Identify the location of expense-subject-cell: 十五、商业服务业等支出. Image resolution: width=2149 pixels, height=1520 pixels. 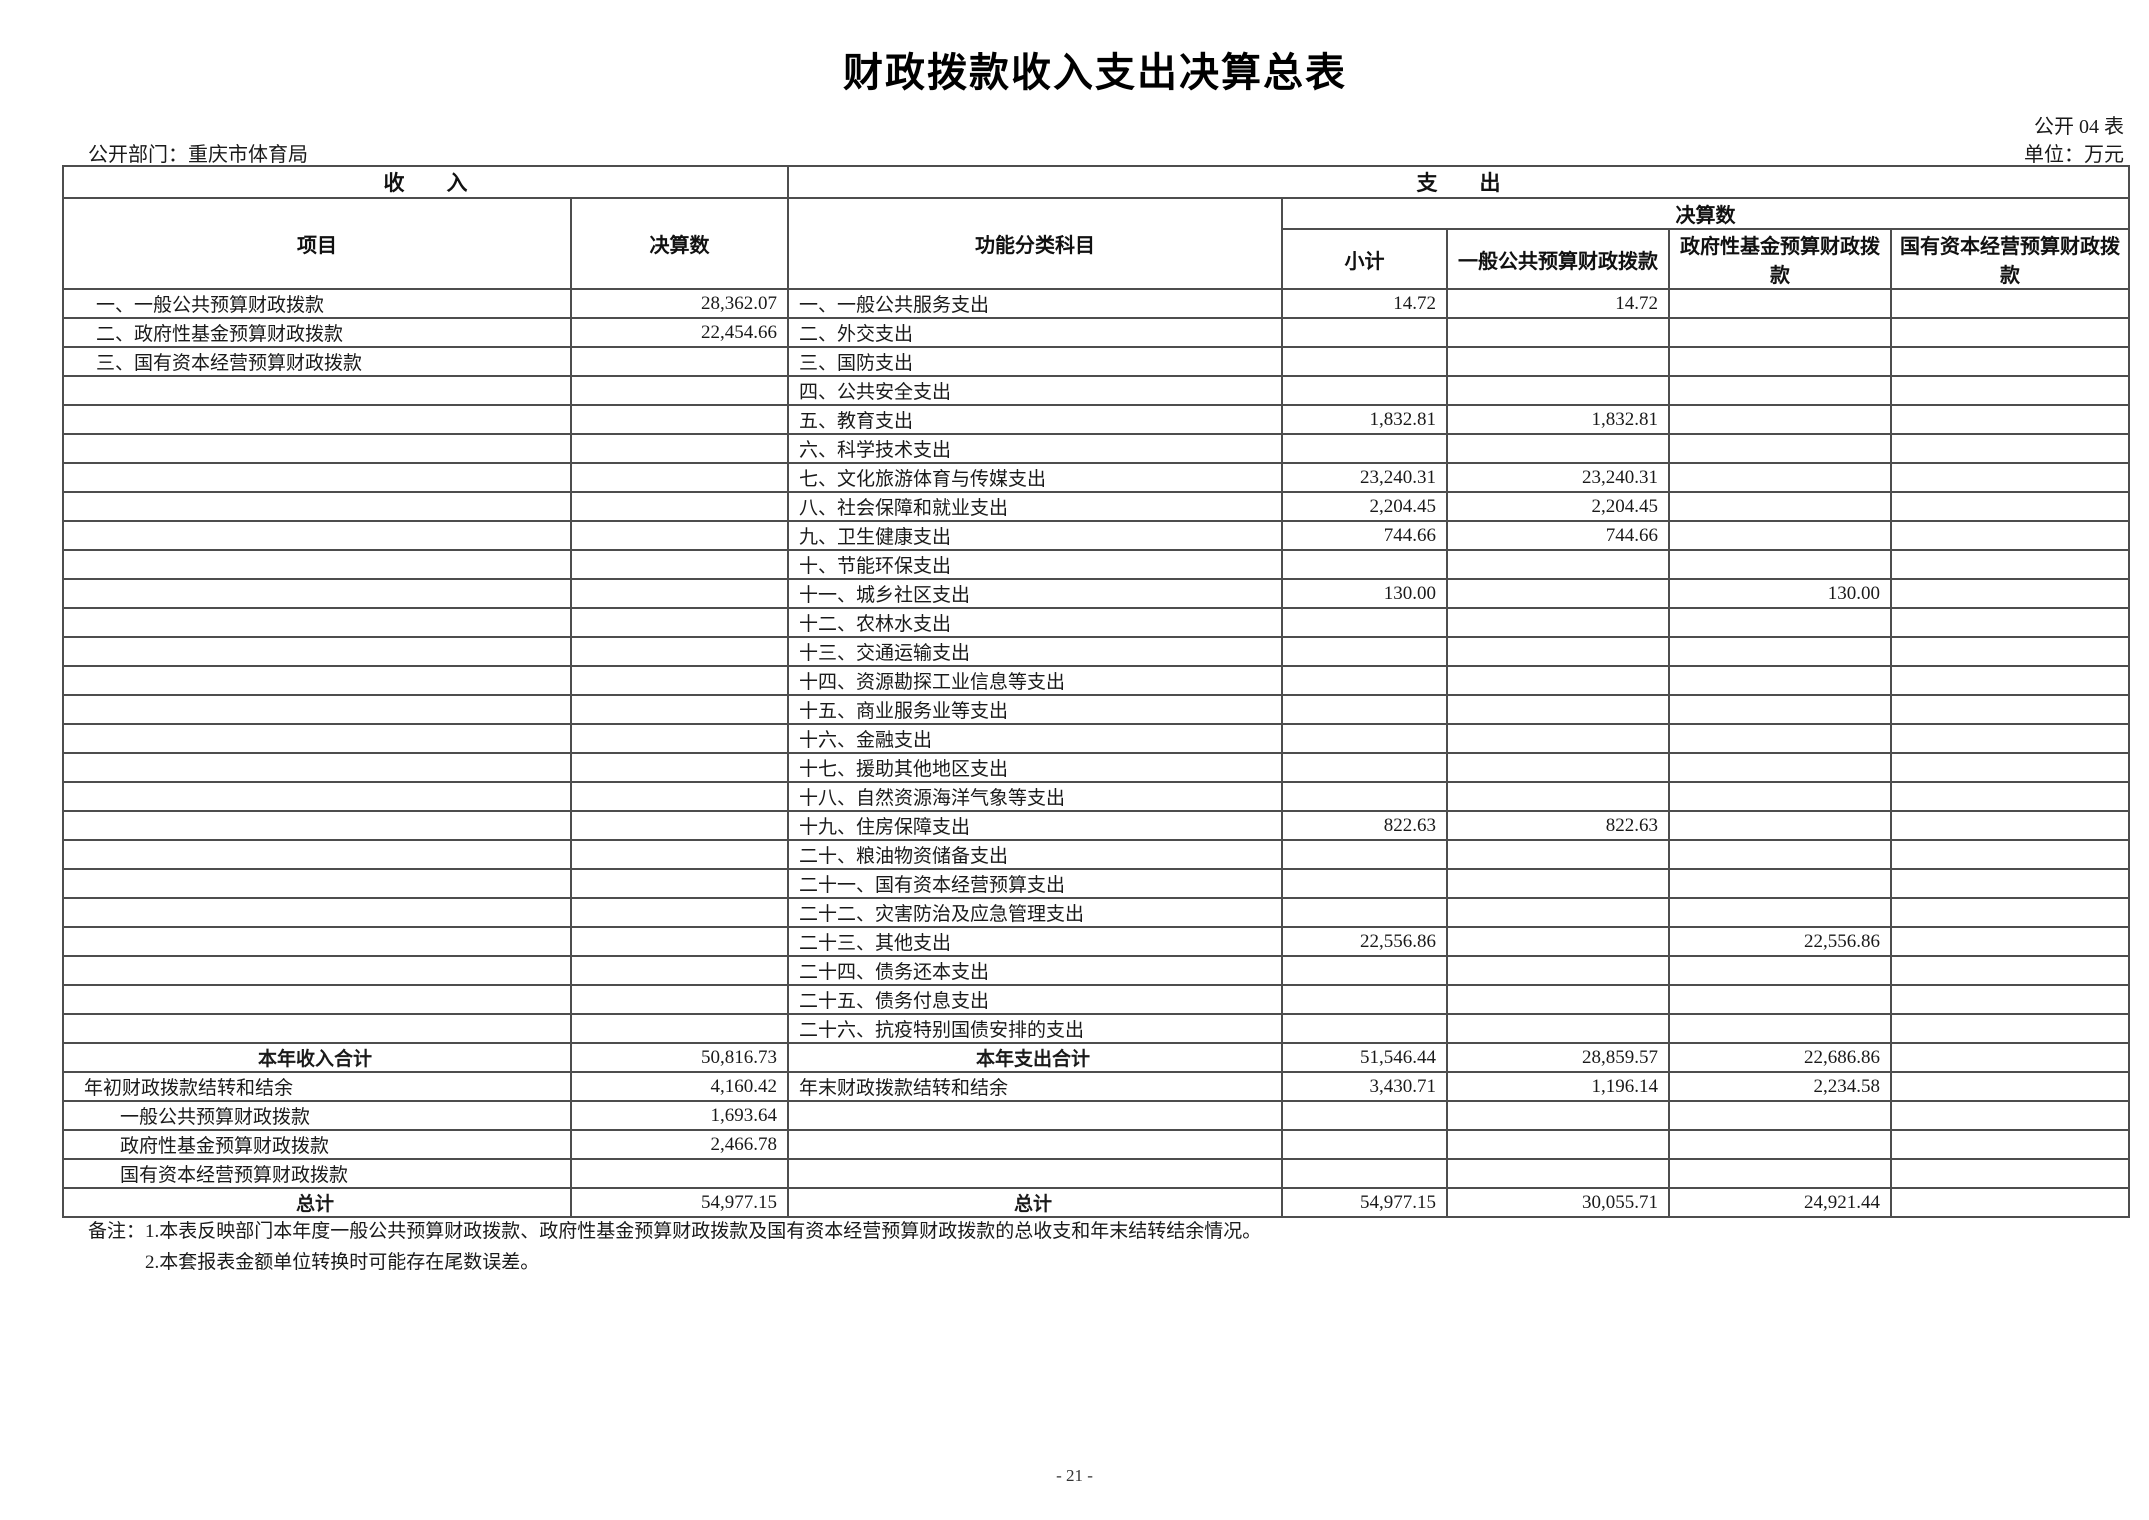
(1035, 709).